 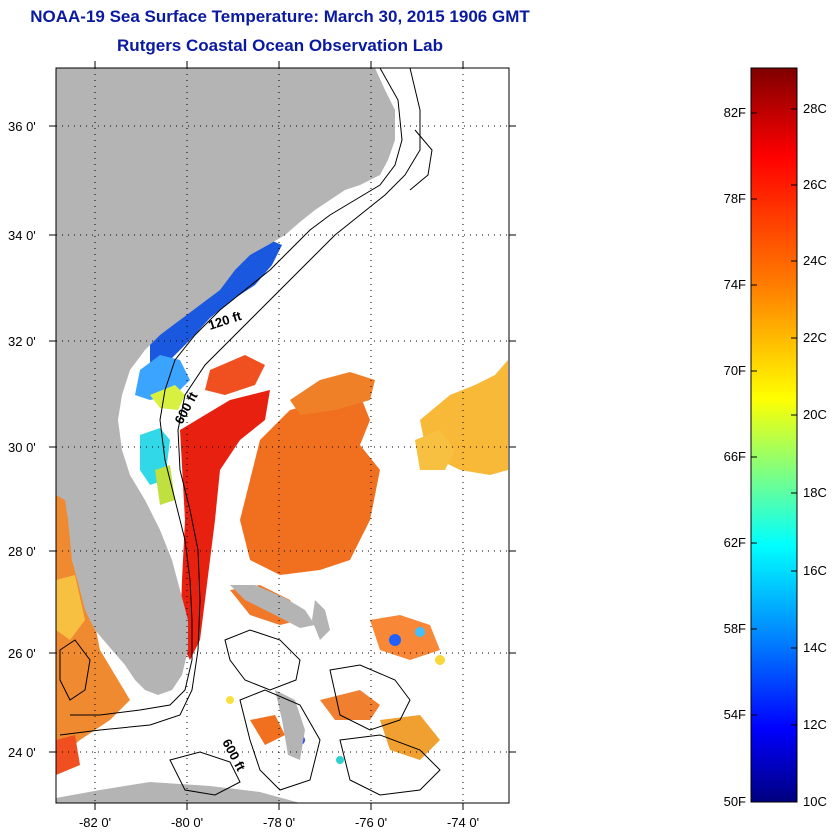 What do you see at coordinates (815, 647) in the screenshot?
I see `colorbar-c-label: 14C` at bounding box center [815, 647].